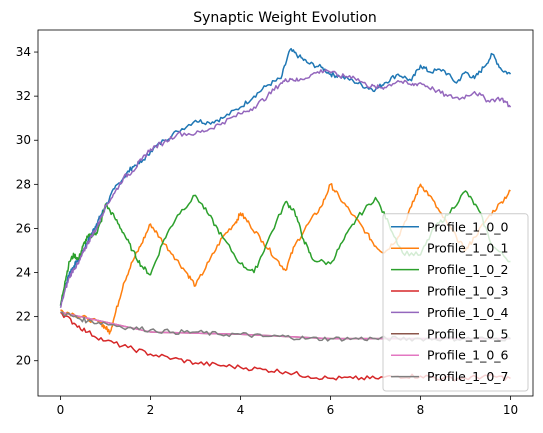 The image size is (543, 433). I want to click on legend-label: Profile_1_0_5, so click(467, 333).